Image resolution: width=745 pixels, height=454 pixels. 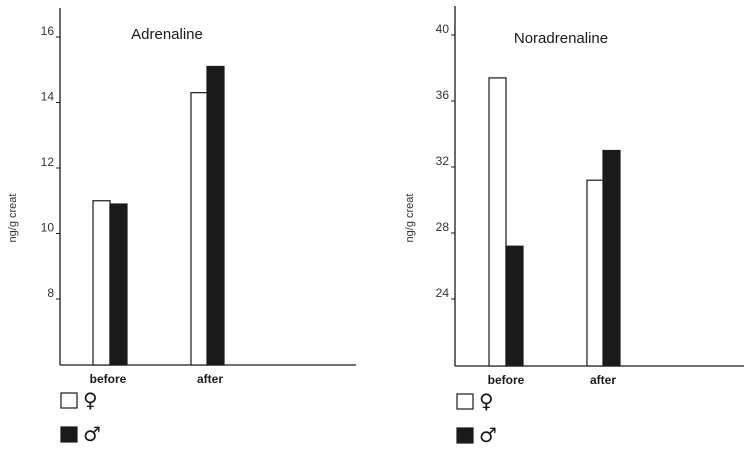 I want to click on y-tick-label: 14, so click(x=48, y=97).